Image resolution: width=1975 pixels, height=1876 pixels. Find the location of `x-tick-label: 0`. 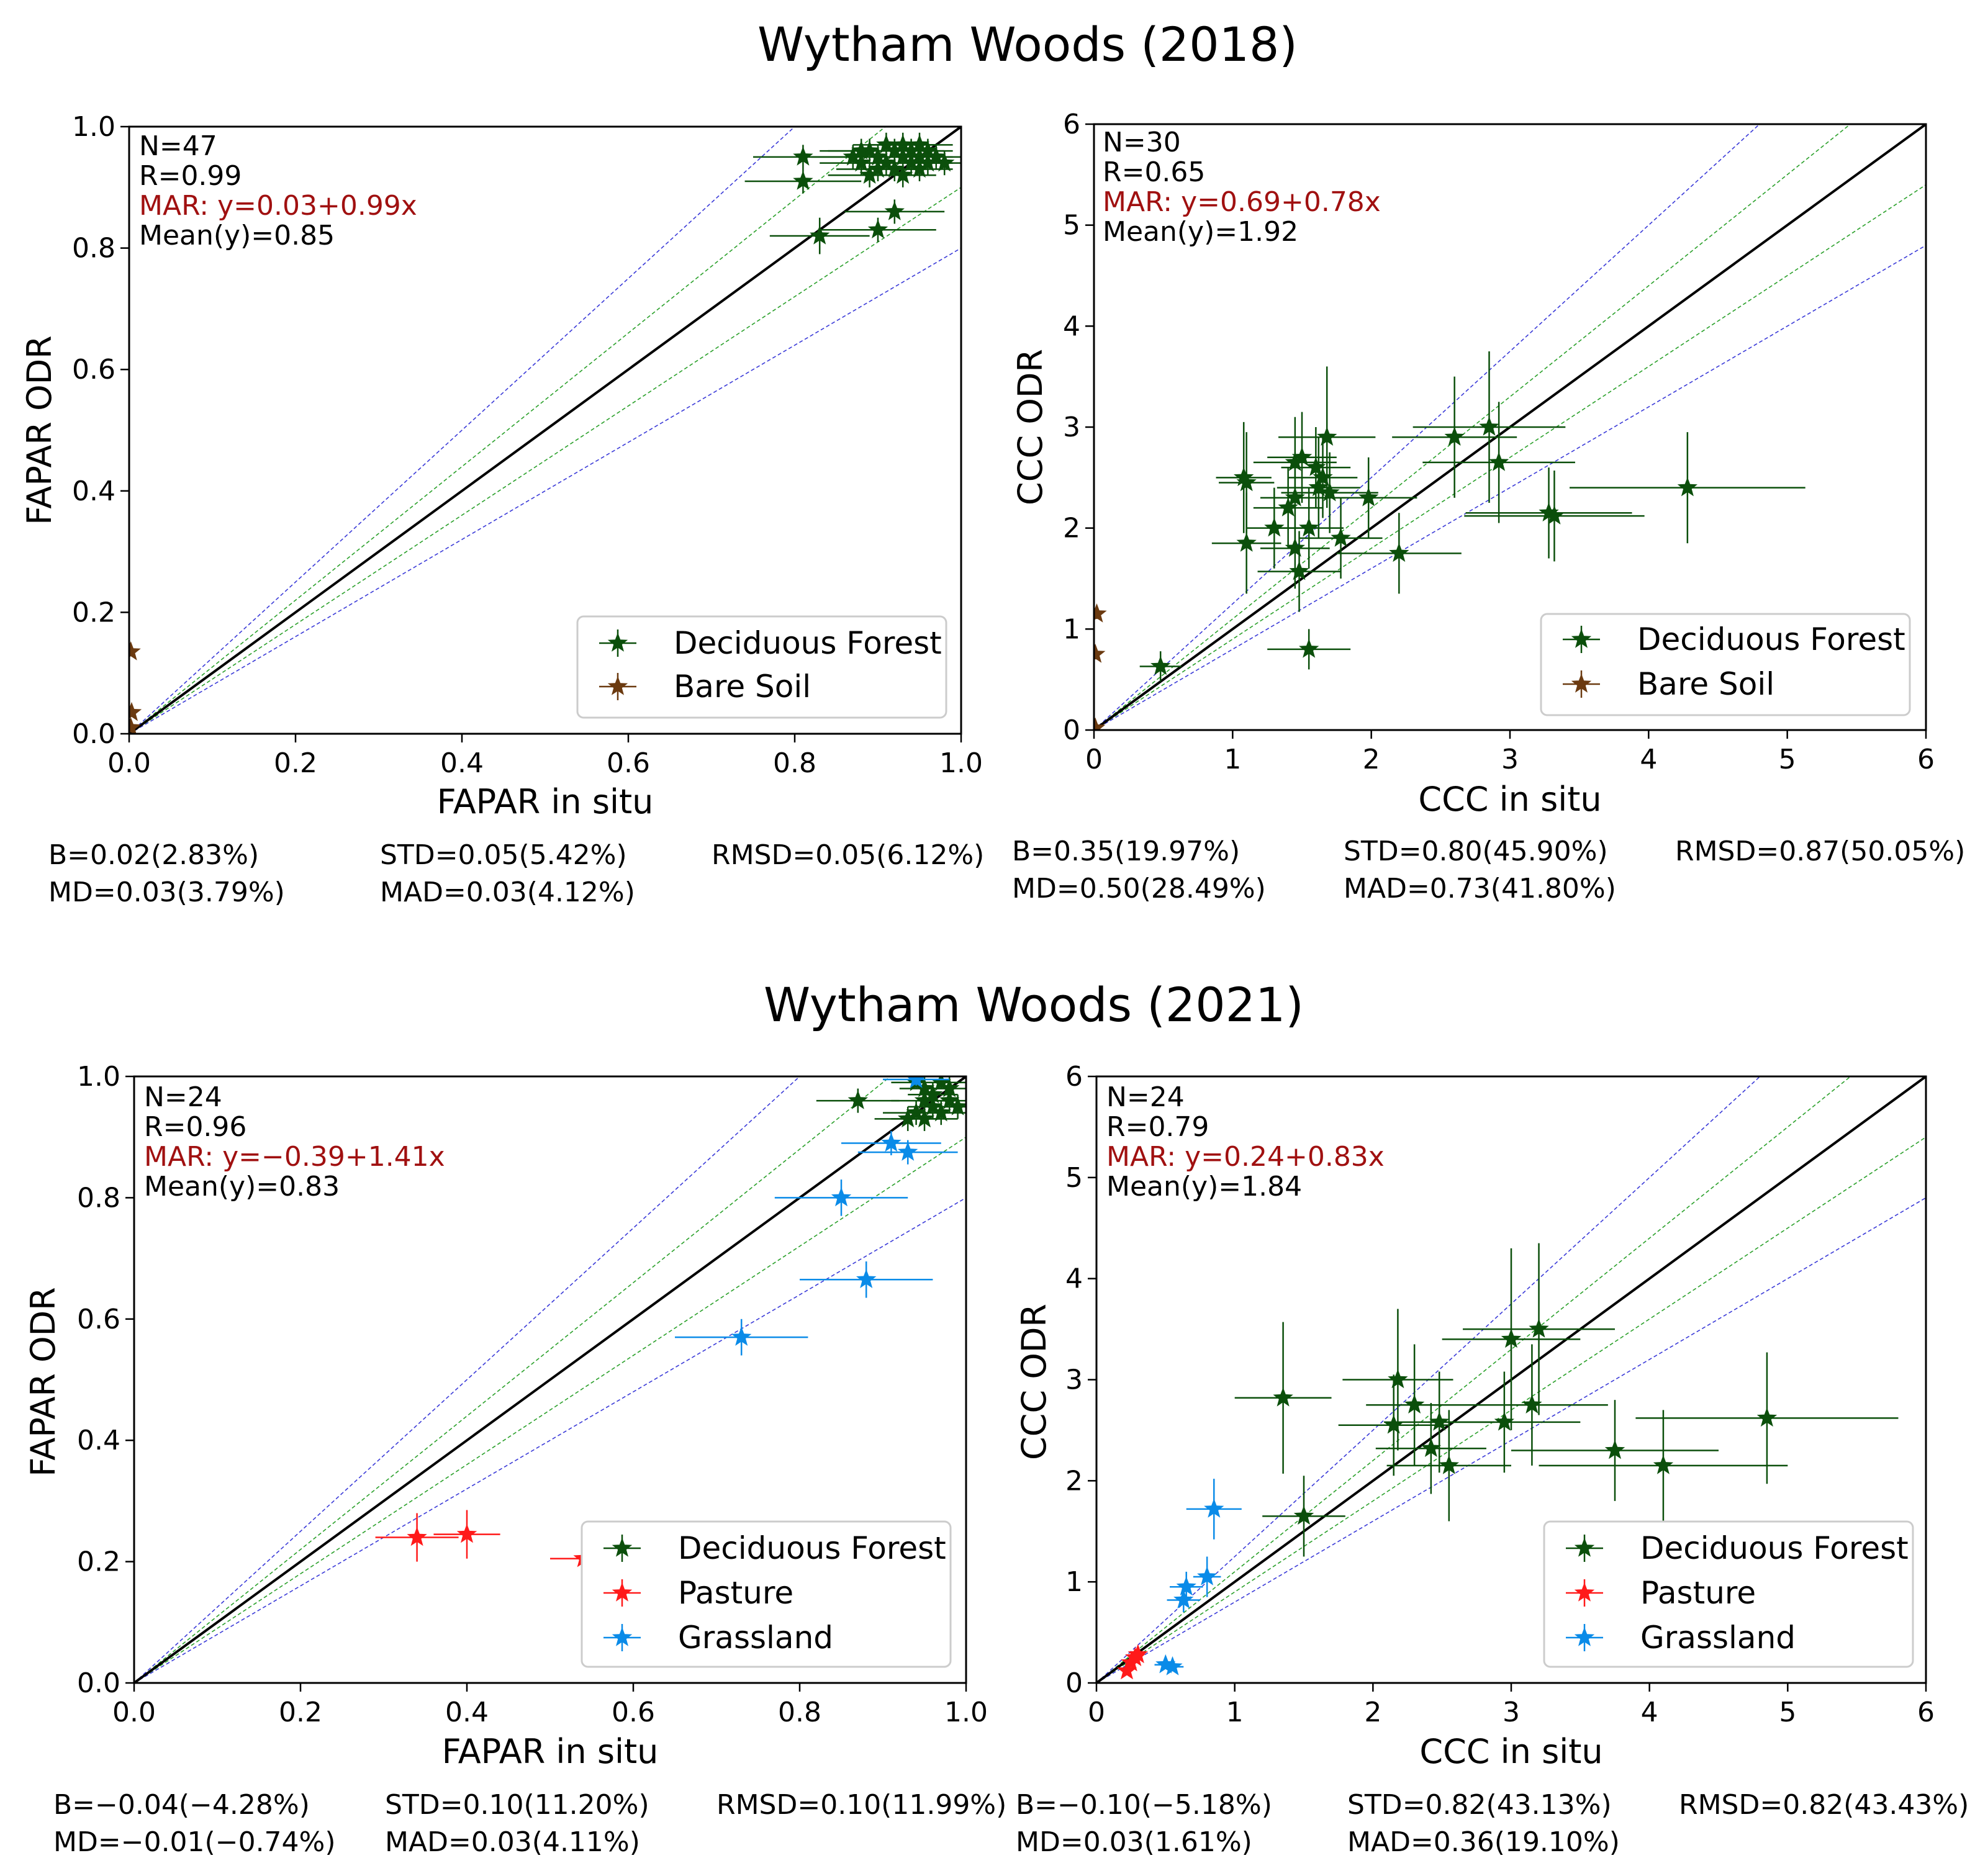

x-tick-label: 0 is located at coordinates (1094, 759).